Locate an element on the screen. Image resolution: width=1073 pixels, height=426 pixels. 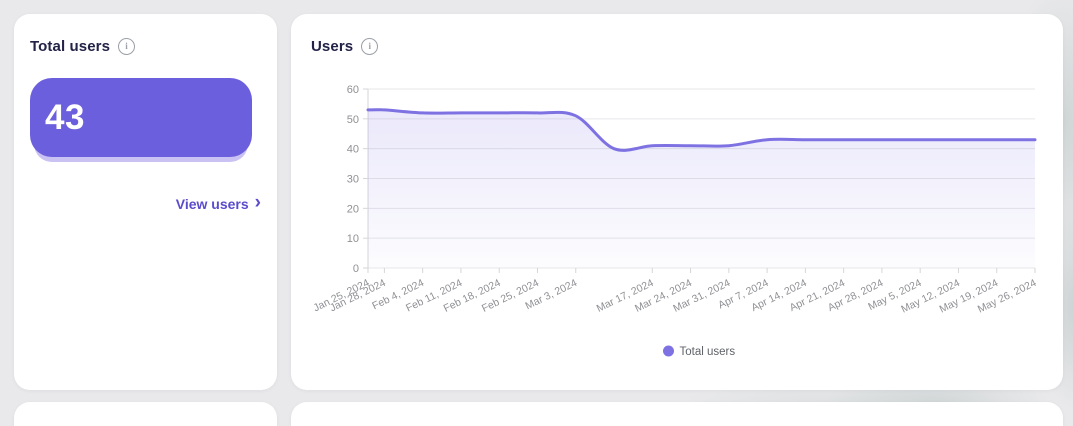
next-row-card-right is located at coordinates (677, 414).